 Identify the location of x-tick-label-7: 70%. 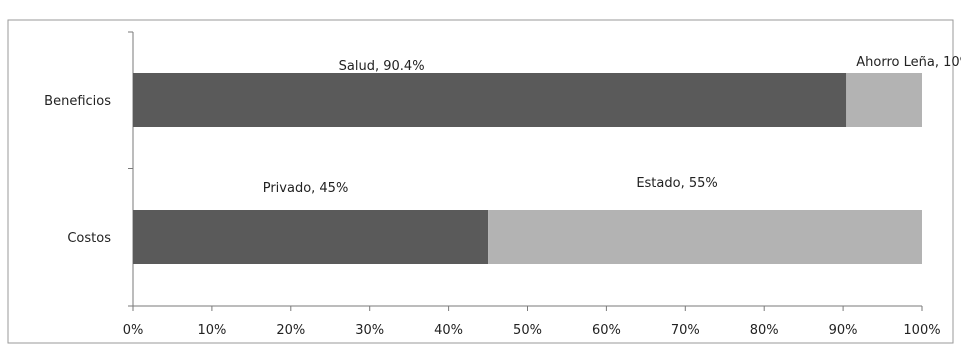
(685, 330).